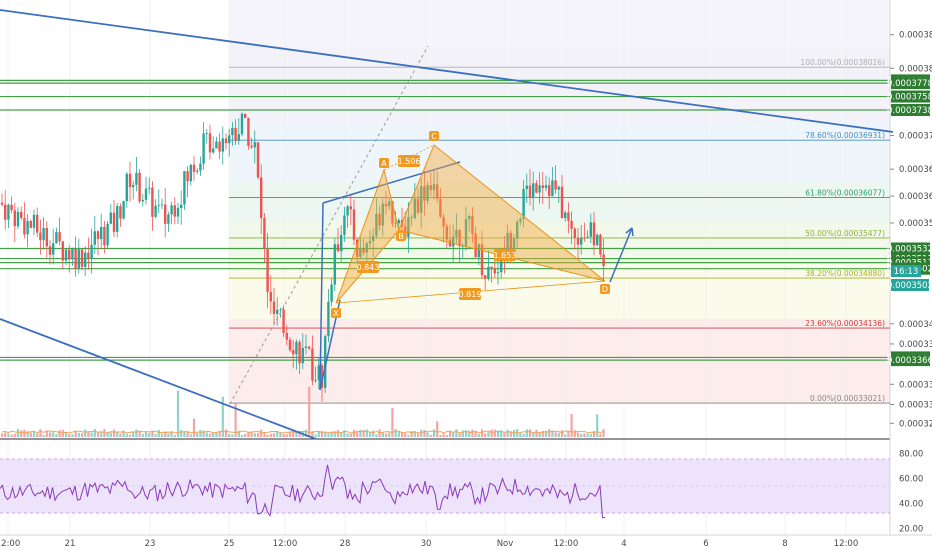 The width and height of the screenshot is (932, 550). I want to click on sr-badge-bg, so click(910, 83).